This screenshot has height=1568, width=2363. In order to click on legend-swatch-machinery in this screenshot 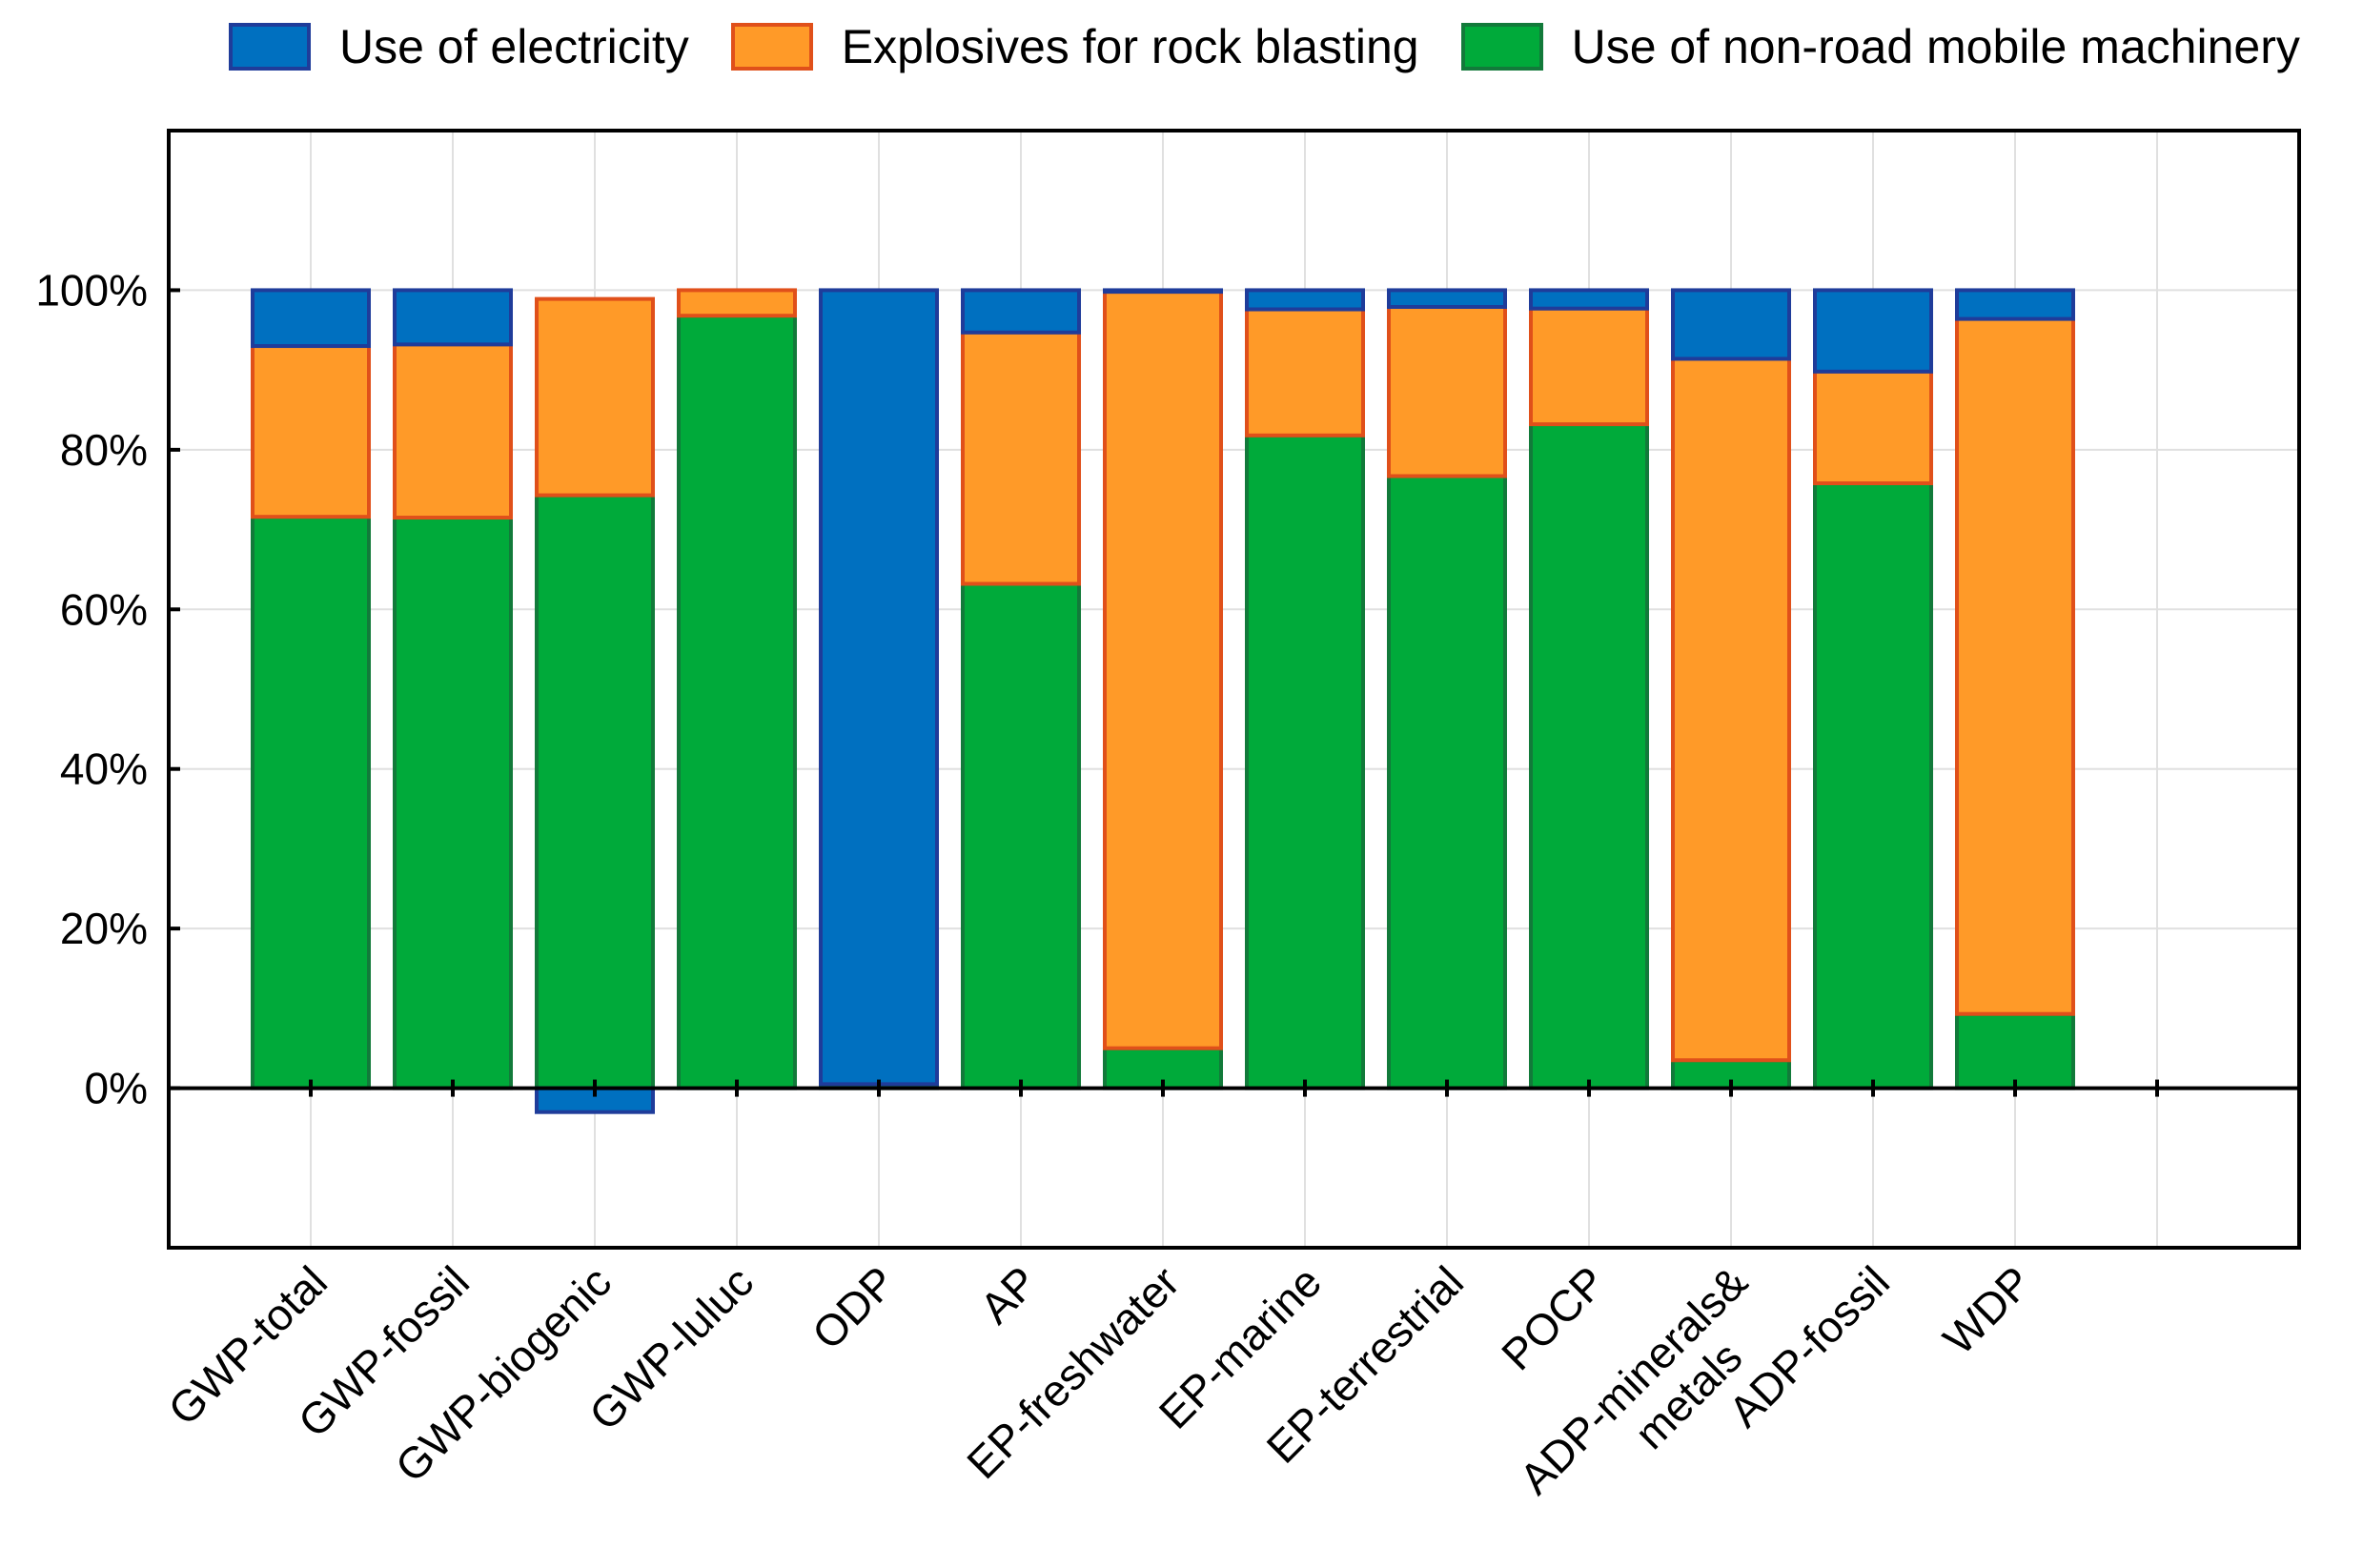, I will do `click(1501, 47)`.